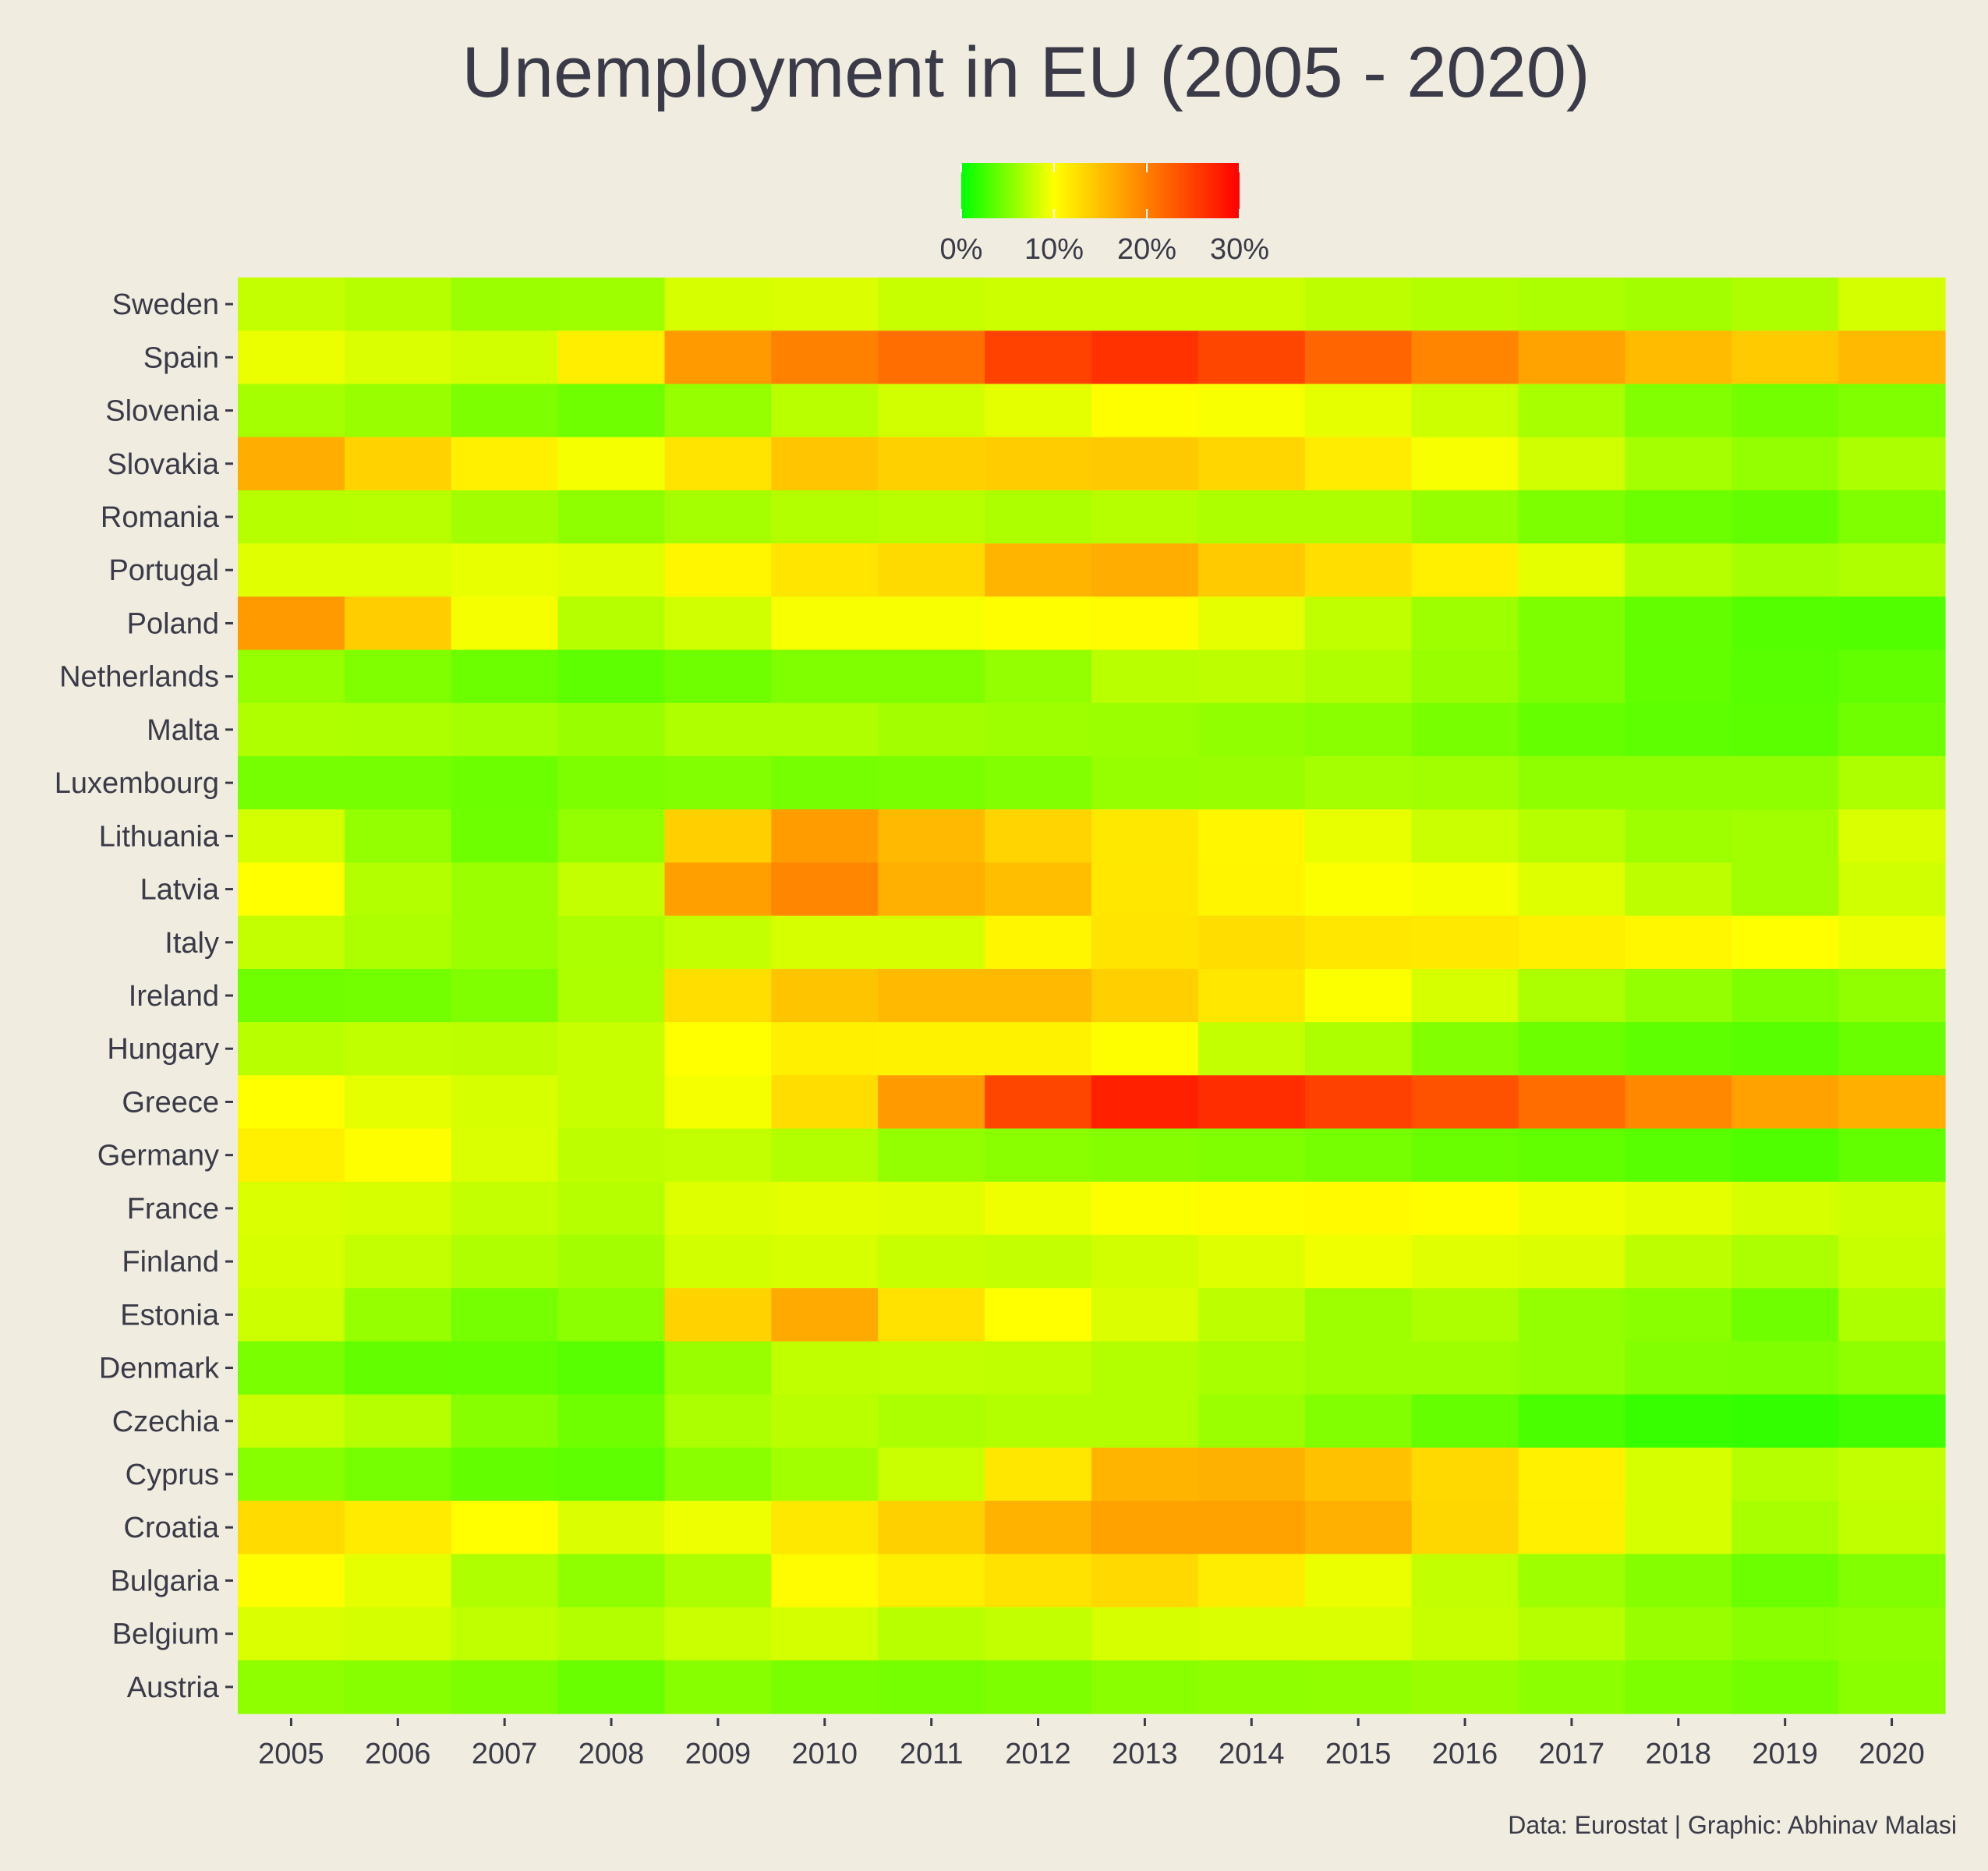 The height and width of the screenshot is (1871, 1988). Describe the element at coordinates (166, 1422) in the screenshot. I see `y-tick-label: Czechia` at that location.